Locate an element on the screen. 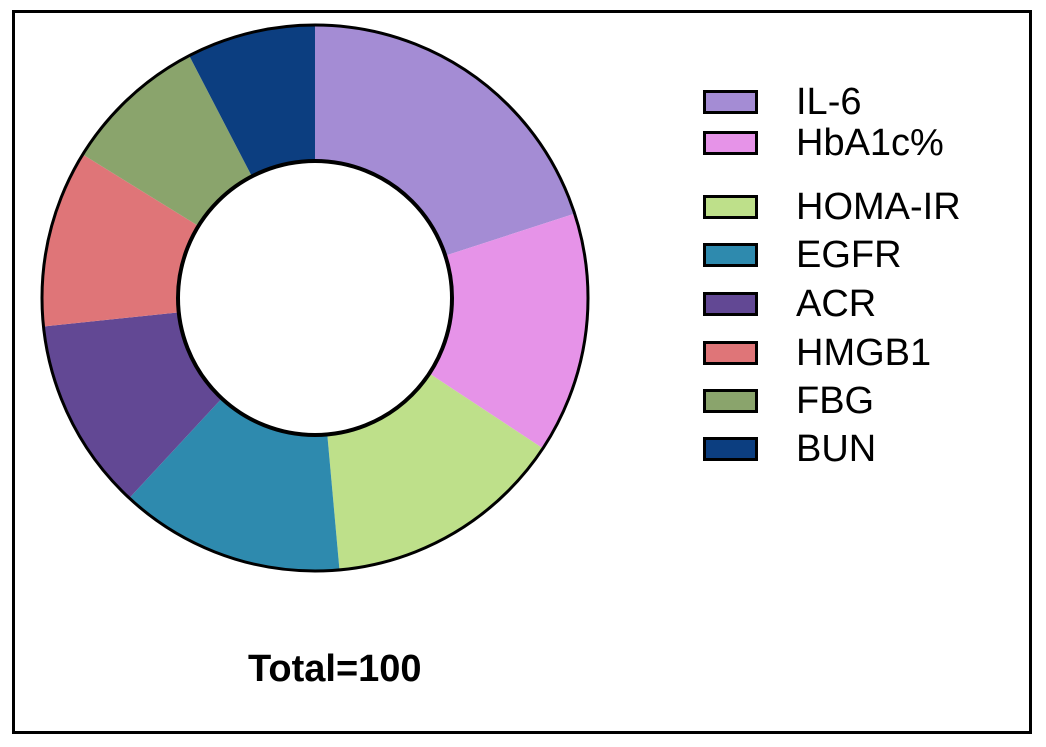  legend-label: HMGB1 is located at coordinates (864, 353).